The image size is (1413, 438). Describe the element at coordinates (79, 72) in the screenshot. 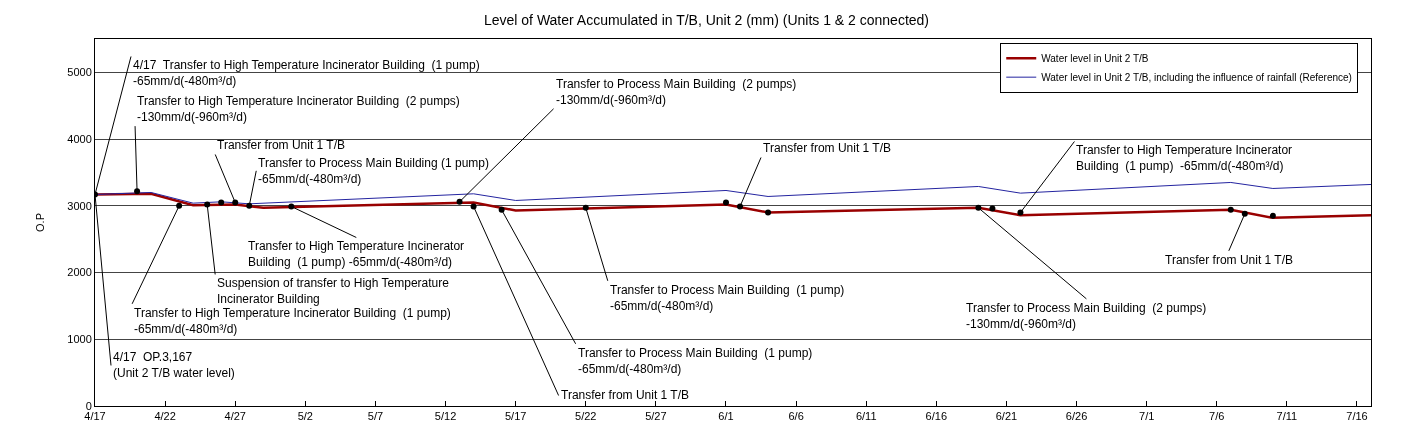

I see `y-tick-label: 5000` at that location.